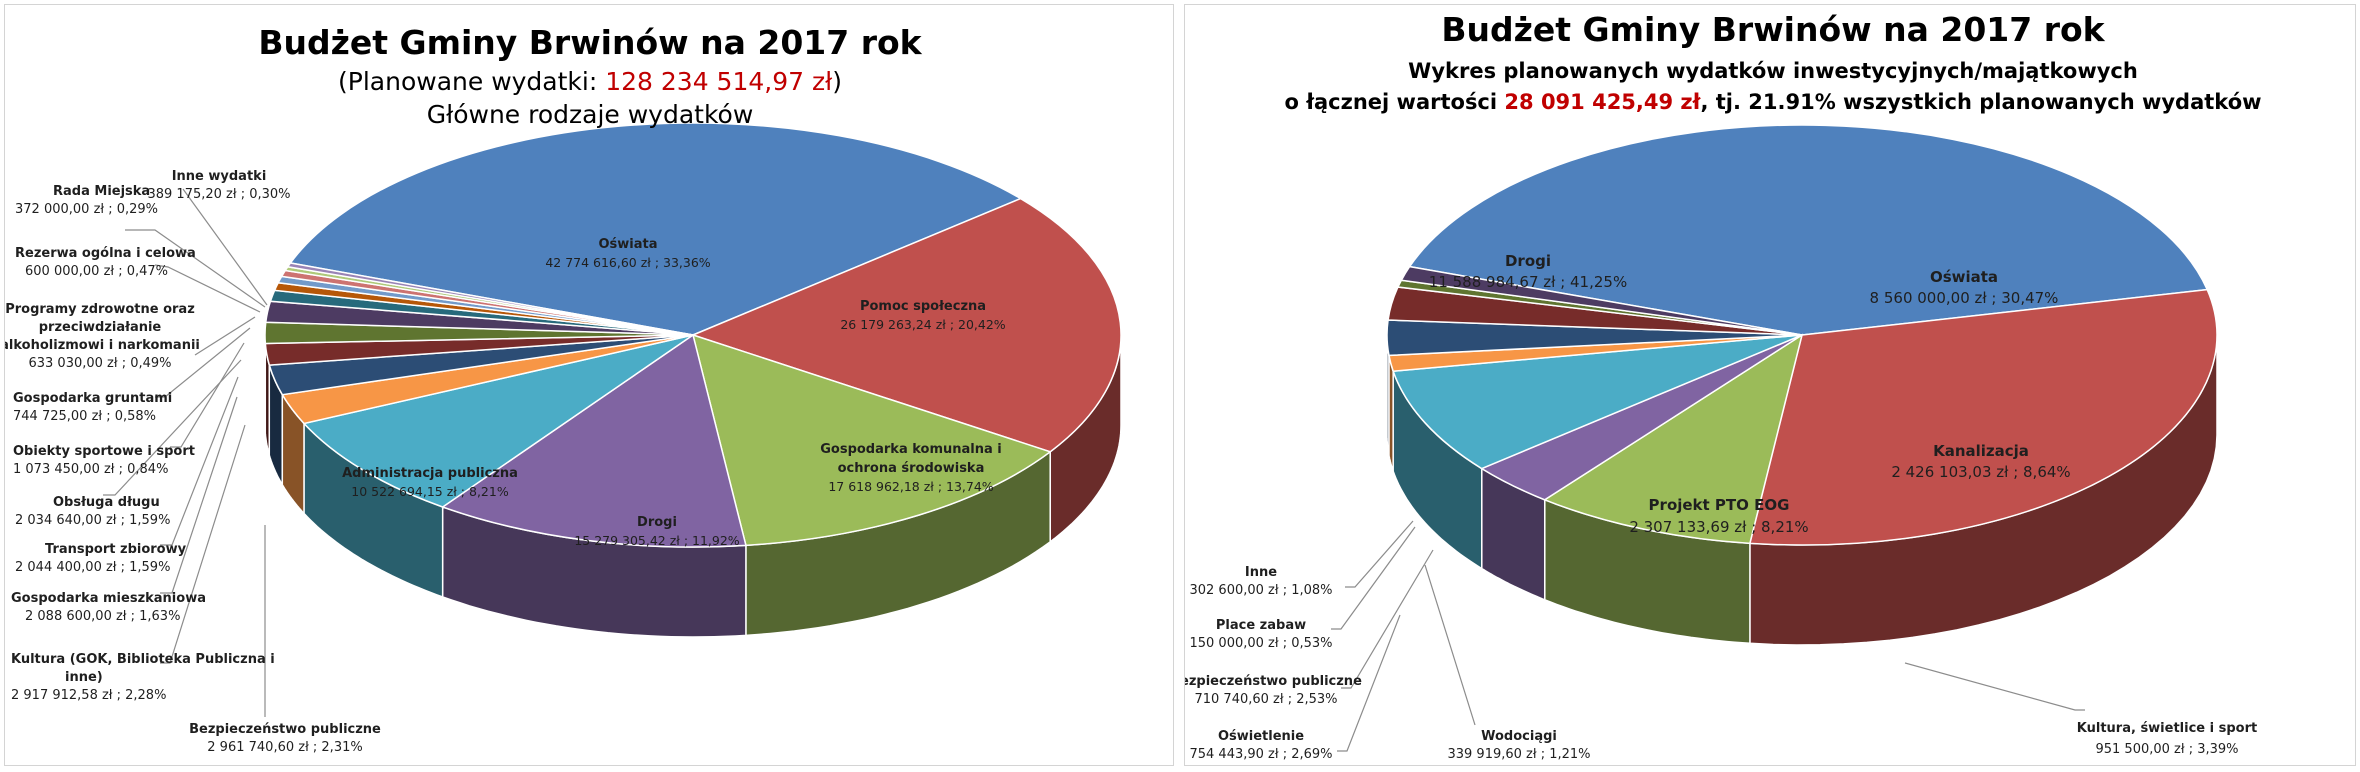 This screenshot has width=2360, height=772. What do you see at coordinates (108, 598) in the screenshot?
I see `svg-text: Gospodarka mieszkaniowa` at bounding box center [108, 598].